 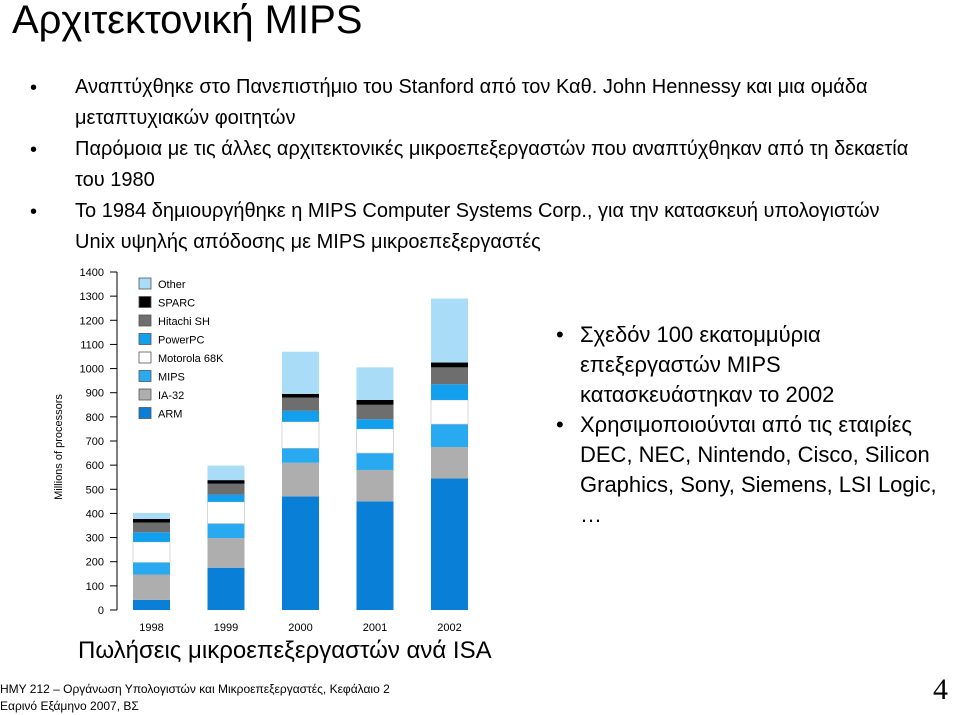 I want to click on y-tick-label: 400, so click(x=95, y=514).